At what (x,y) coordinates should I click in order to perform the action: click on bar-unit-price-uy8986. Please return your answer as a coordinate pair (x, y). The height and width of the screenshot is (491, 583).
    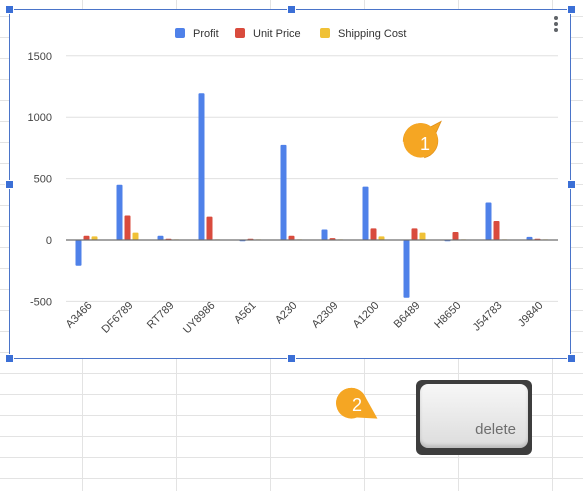
    Looking at the image, I should click on (209, 228).